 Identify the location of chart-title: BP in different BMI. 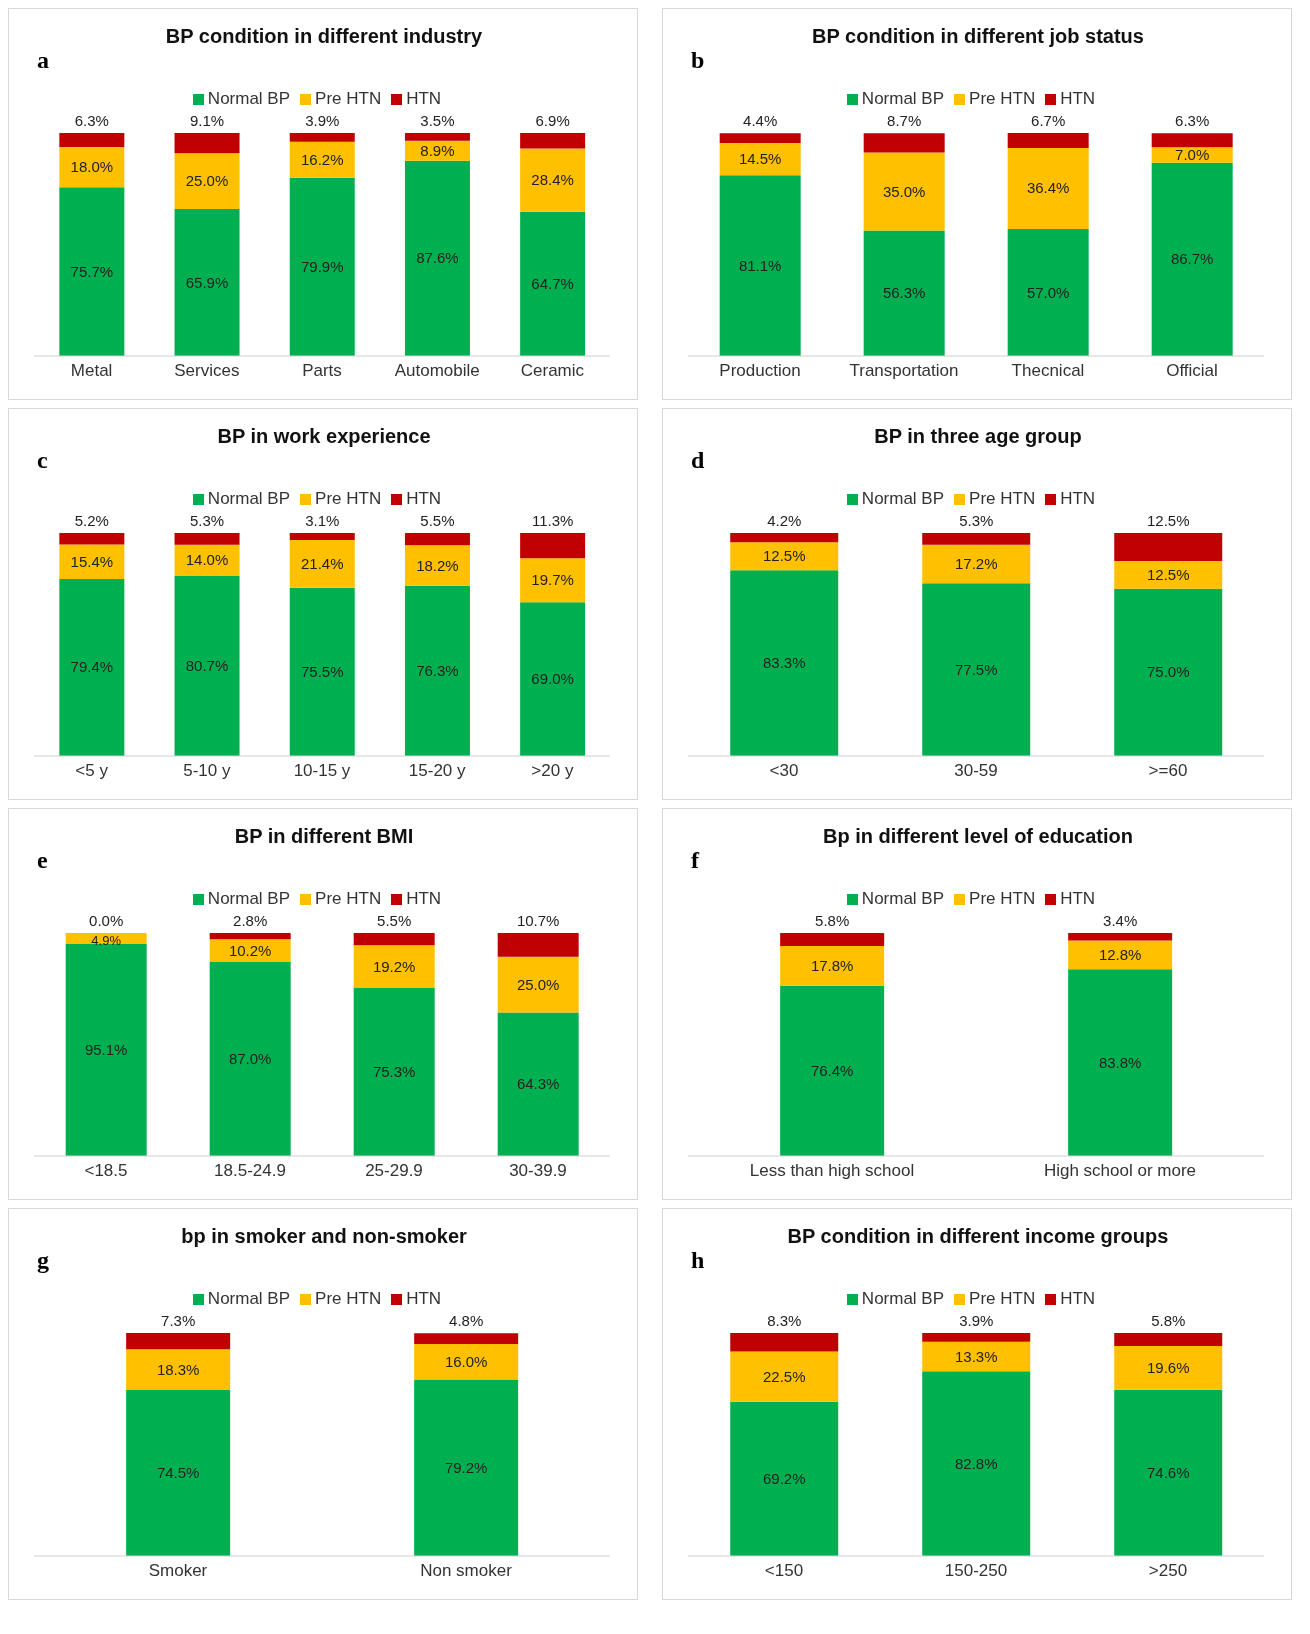
(324, 836).